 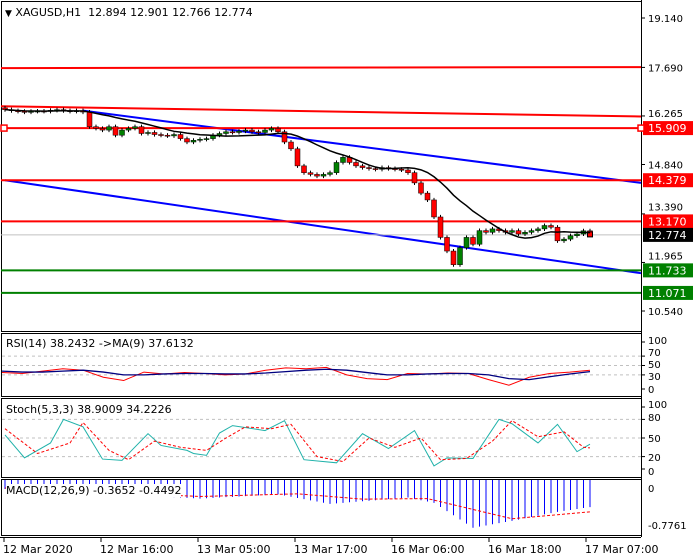 I want to click on rsi-tick-label: 70, so click(x=654, y=353).